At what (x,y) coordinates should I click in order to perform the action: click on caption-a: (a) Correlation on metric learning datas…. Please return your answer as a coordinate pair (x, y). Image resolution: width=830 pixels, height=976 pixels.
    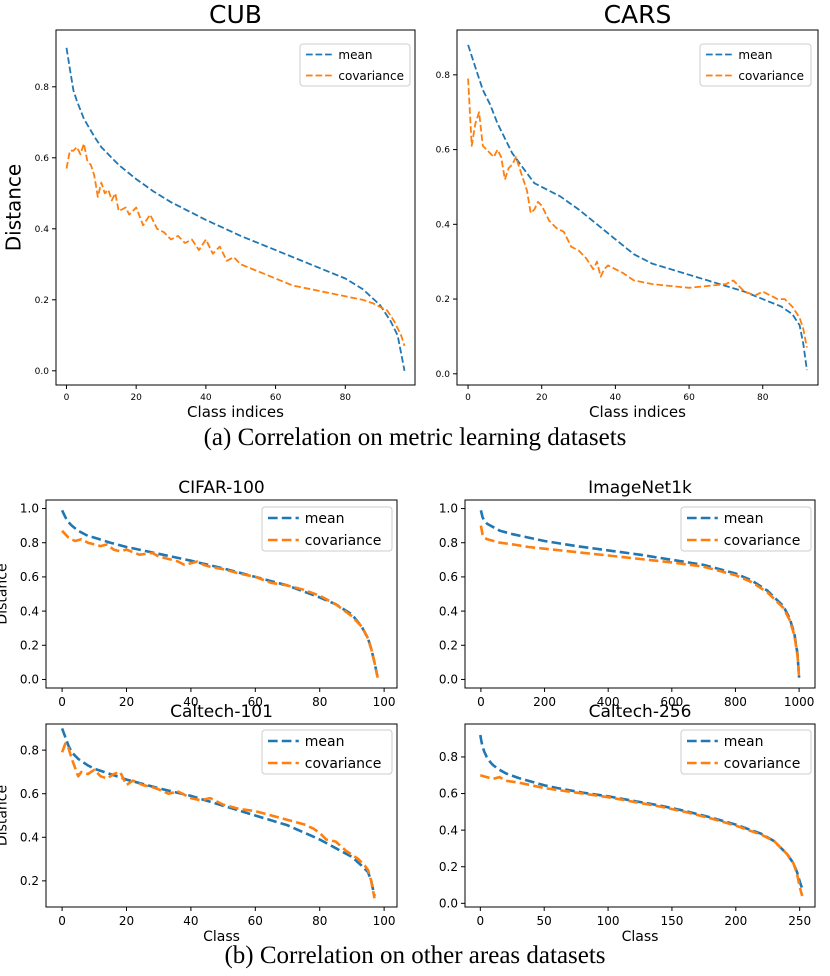
    Looking at the image, I should click on (415, 437).